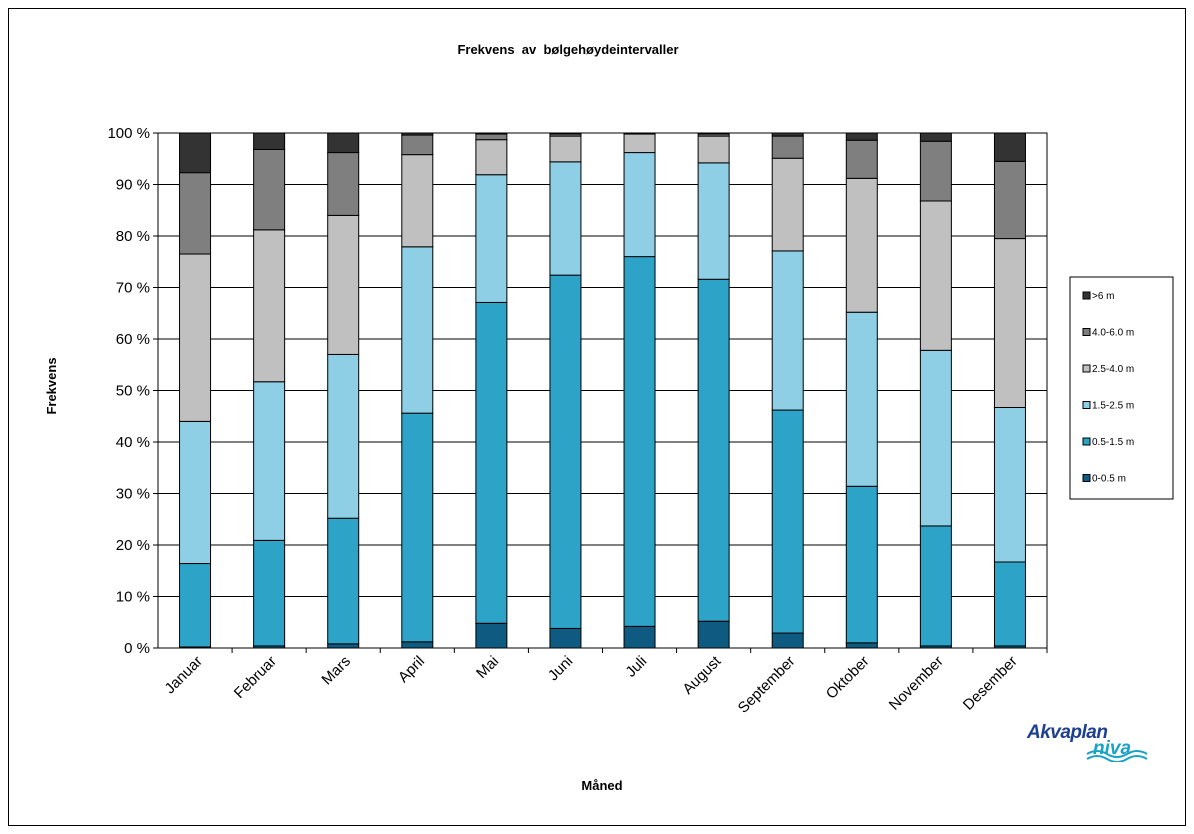 This screenshot has height=834, width=1194. Describe the element at coordinates (411, 669) in the screenshot. I see `x-tick-label: April` at that location.